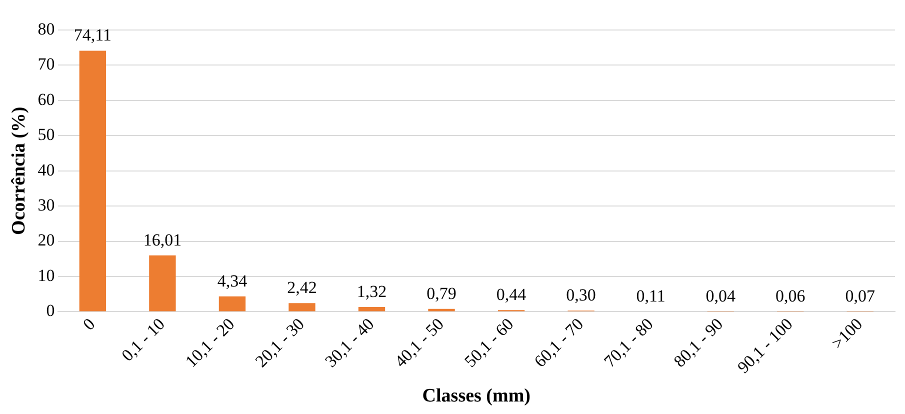  I want to click on data-label: 0,07, so click(860, 296).